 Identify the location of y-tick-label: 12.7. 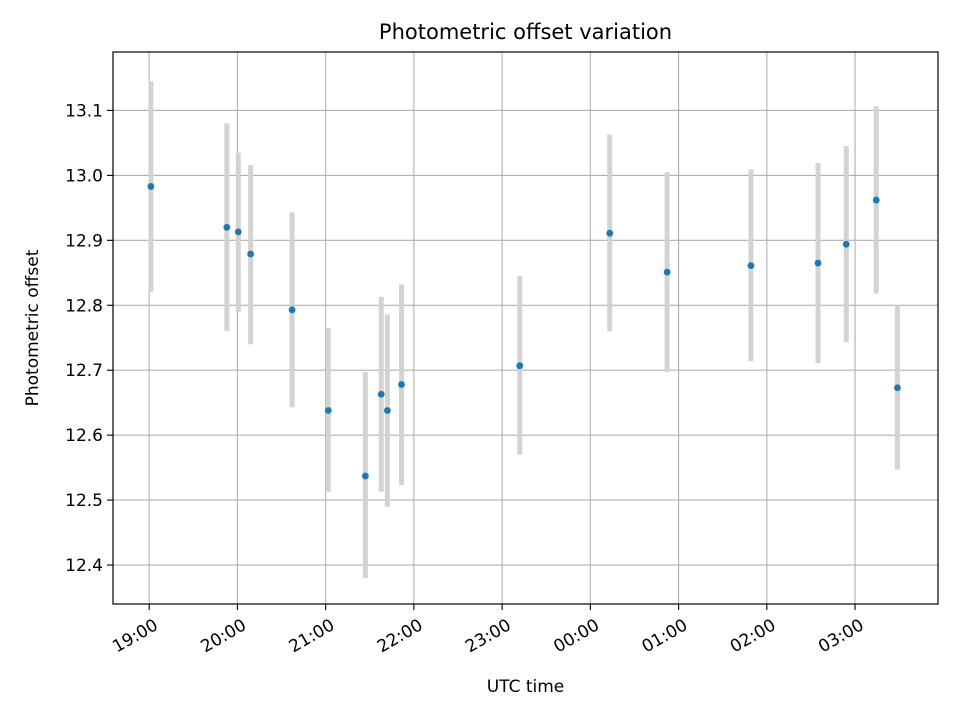
(84, 371).